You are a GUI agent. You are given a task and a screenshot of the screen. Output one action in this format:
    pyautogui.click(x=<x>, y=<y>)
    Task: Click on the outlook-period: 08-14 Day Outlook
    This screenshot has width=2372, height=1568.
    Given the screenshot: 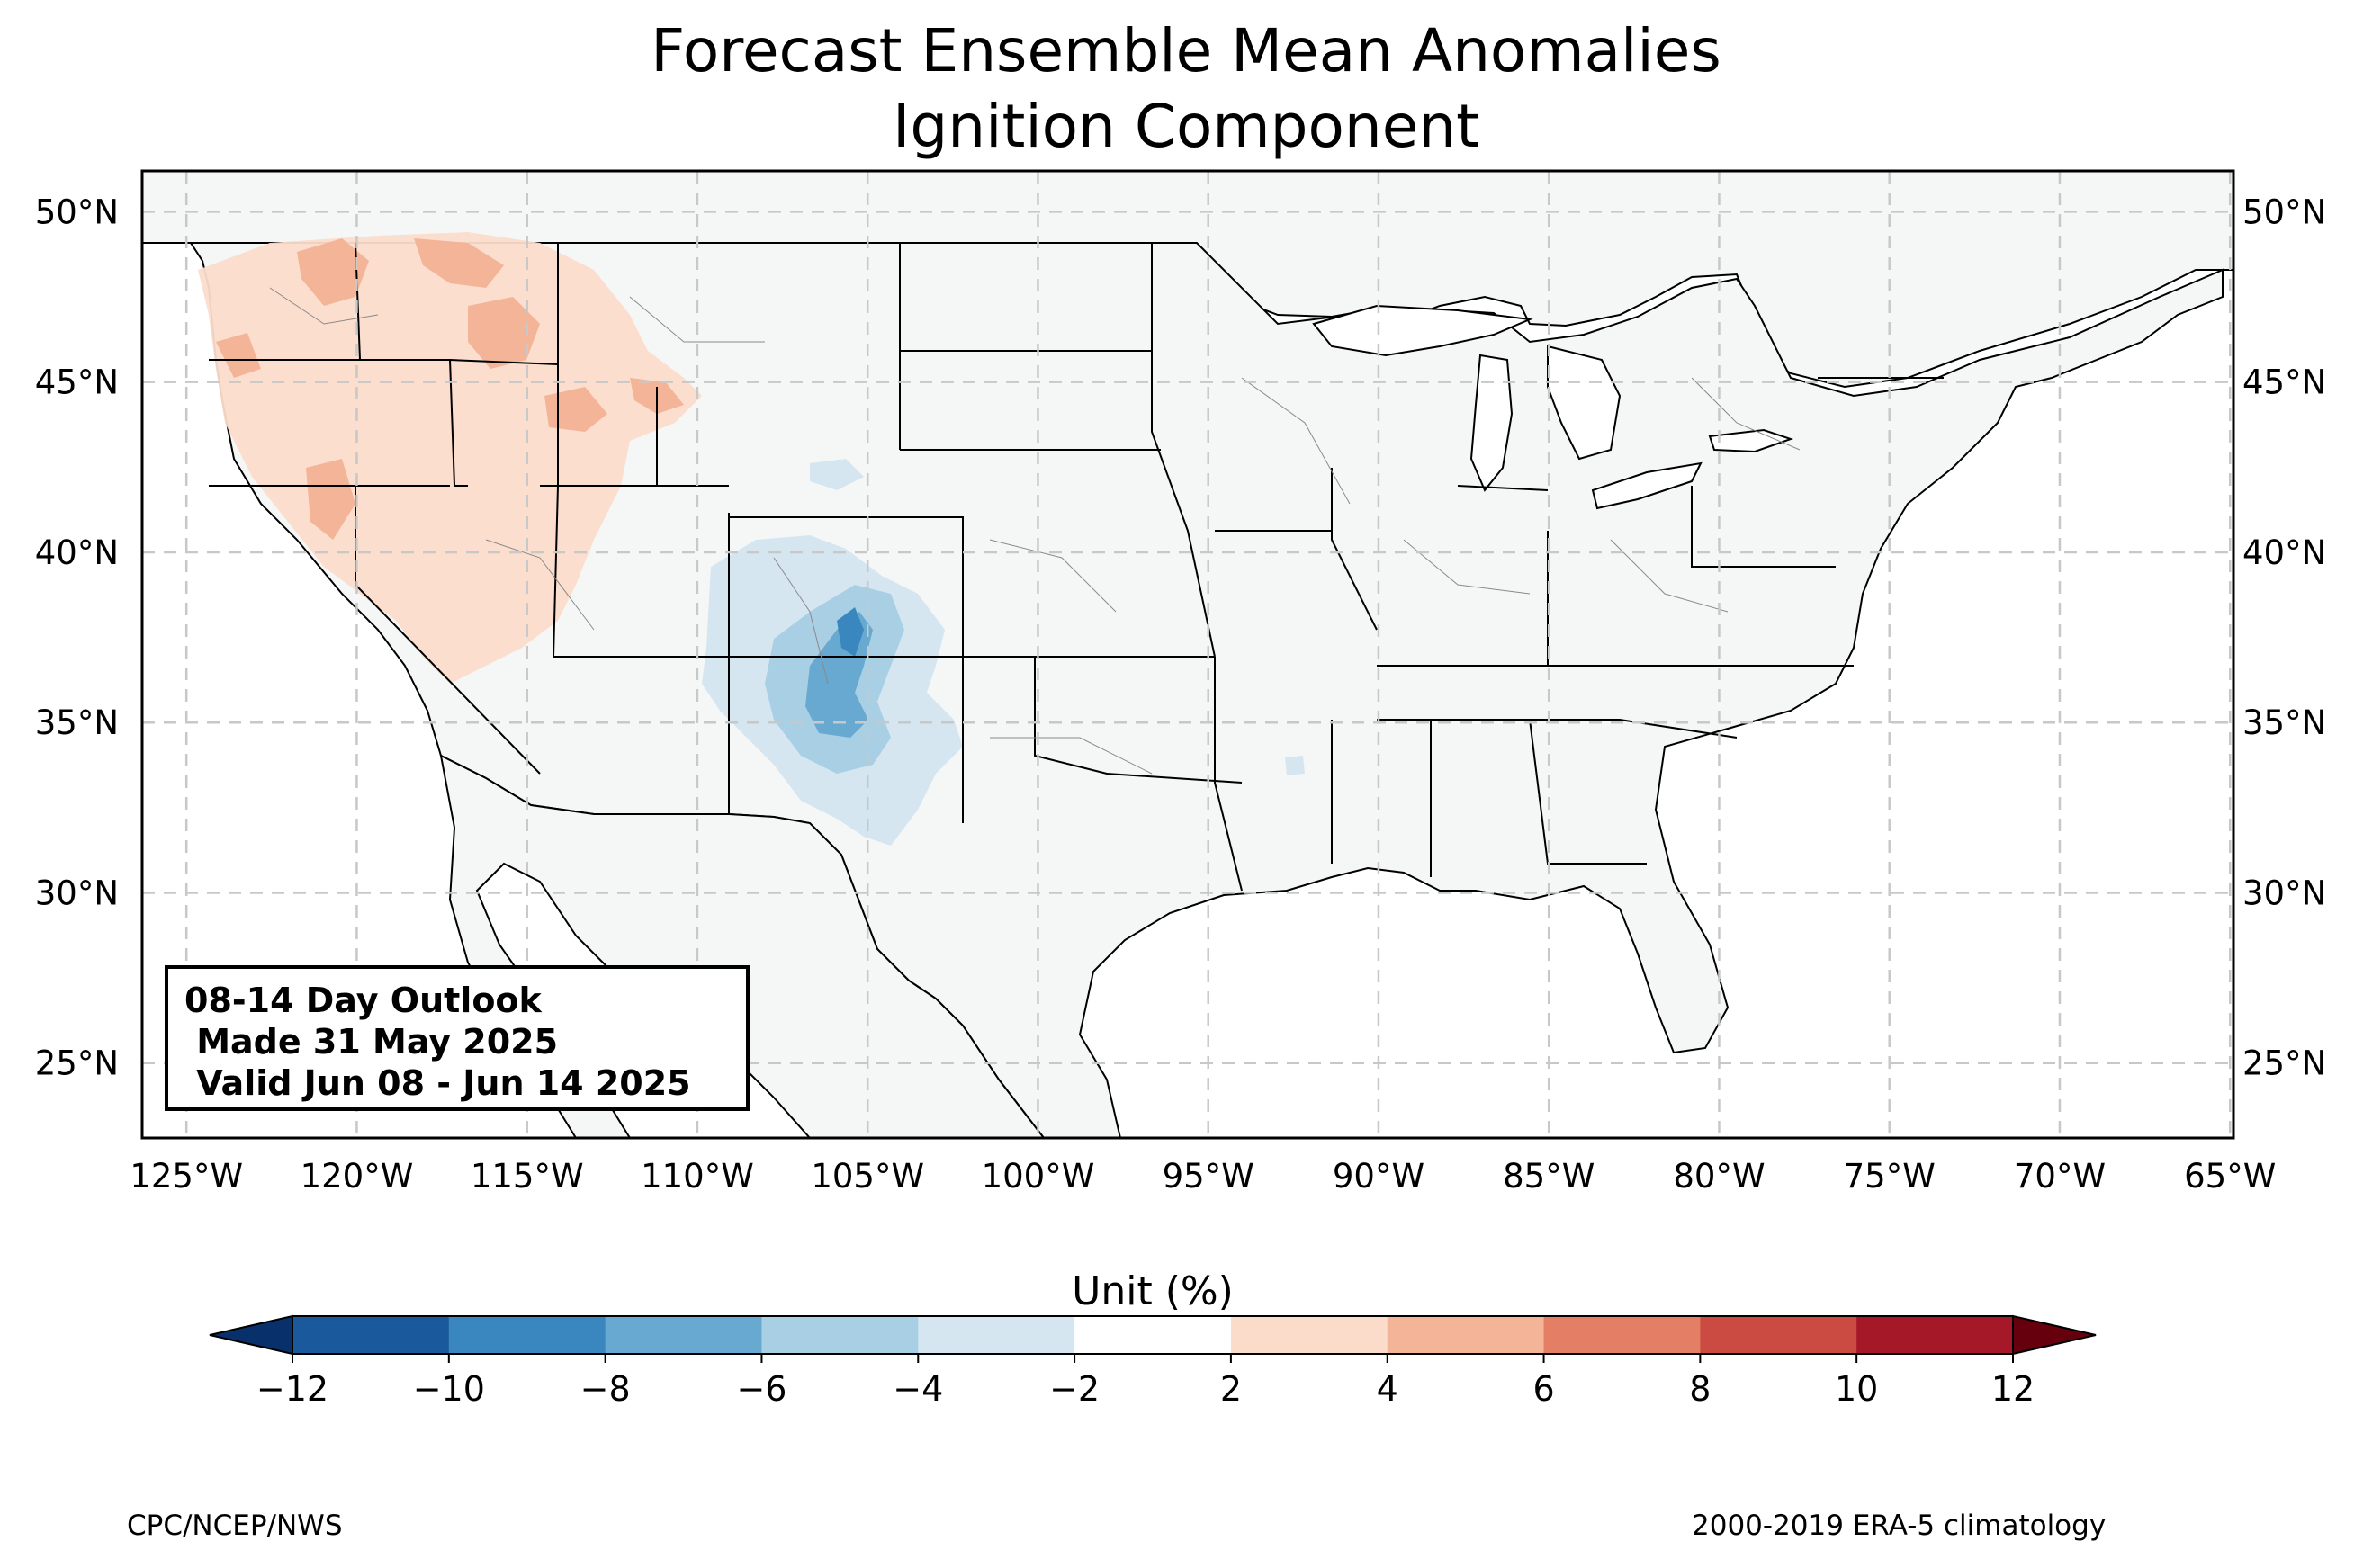 What is the action you would take?
    pyautogui.click(x=363, y=1000)
    